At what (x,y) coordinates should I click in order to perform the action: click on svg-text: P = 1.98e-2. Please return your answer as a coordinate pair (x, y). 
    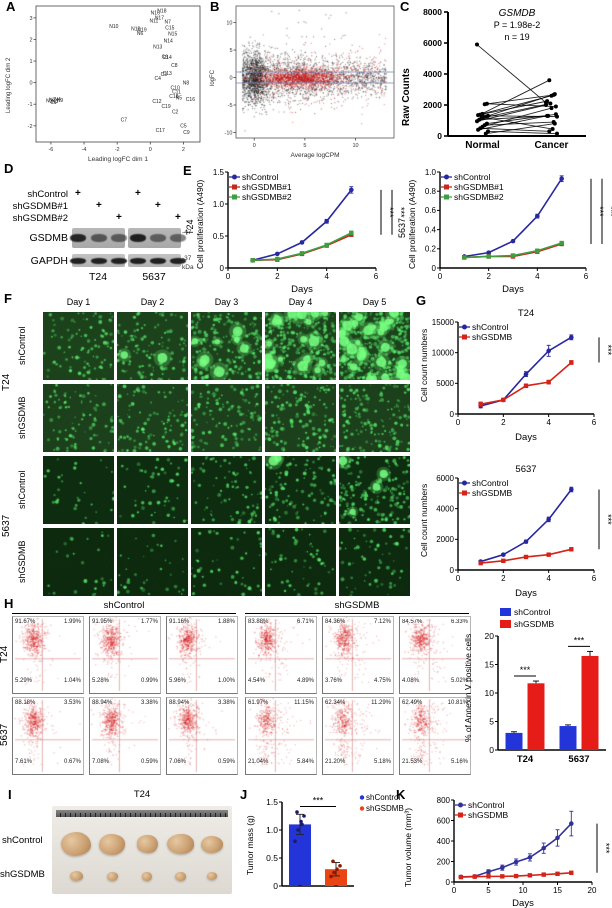
    Looking at the image, I should click on (517, 25).